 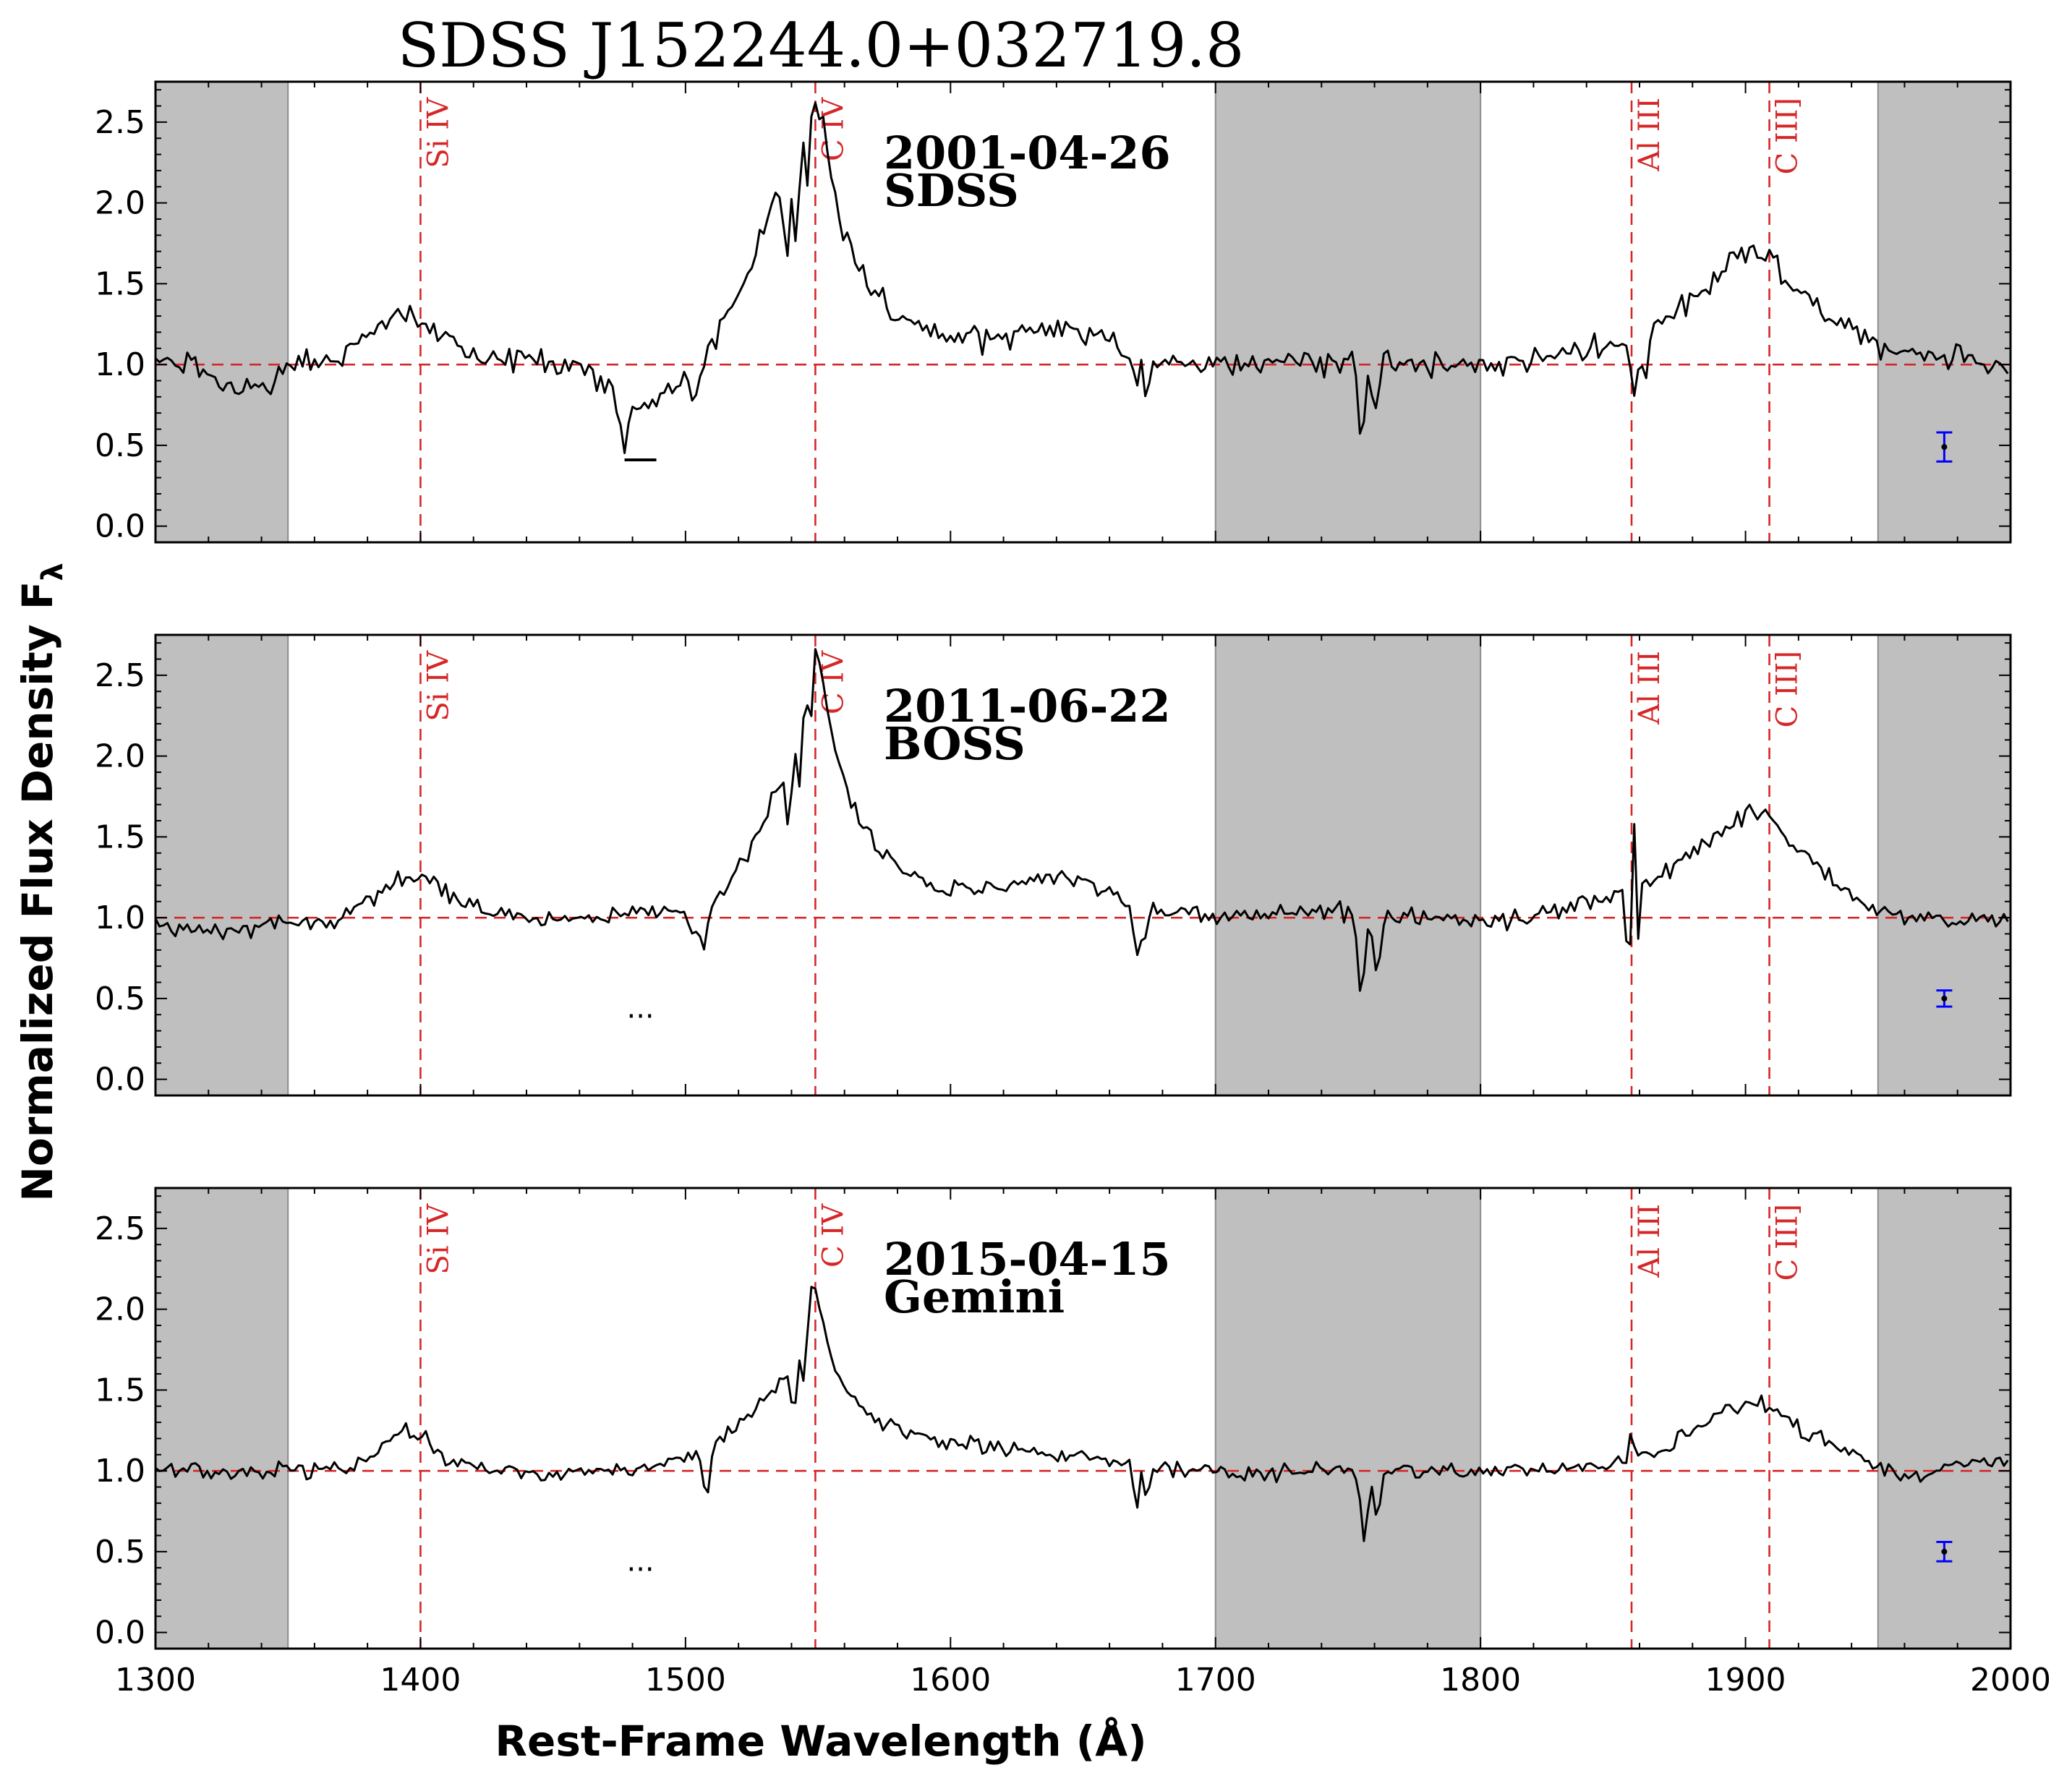 What do you see at coordinates (421, 1680) in the screenshot?
I see `x-tick-label: 1400` at bounding box center [421, 1680].